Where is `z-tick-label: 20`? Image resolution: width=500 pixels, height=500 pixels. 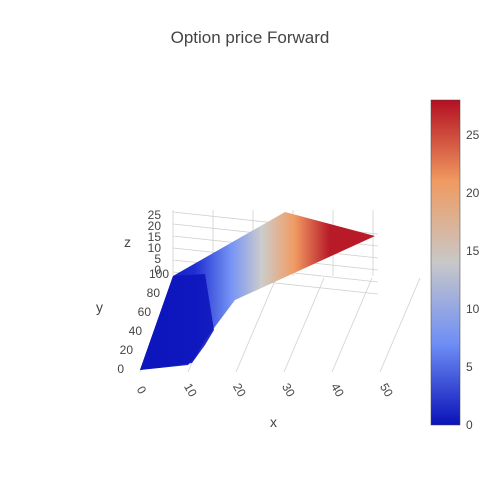 z-tick-label: 20 is located at coordinates (155, 226).